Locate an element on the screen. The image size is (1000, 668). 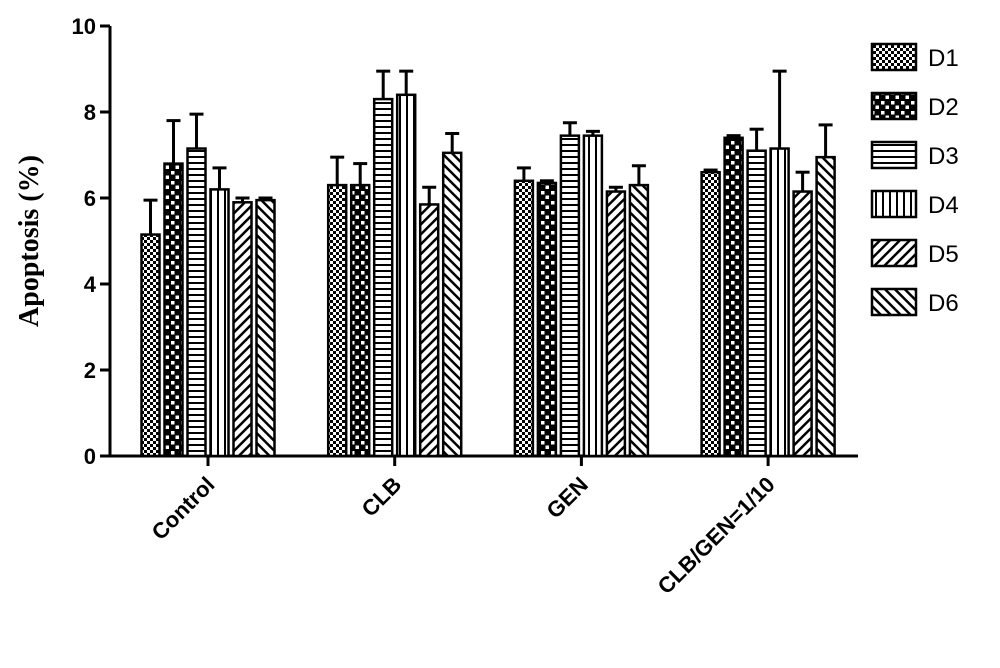
y-tick-label: 4 is located at coordinates (90, 284).